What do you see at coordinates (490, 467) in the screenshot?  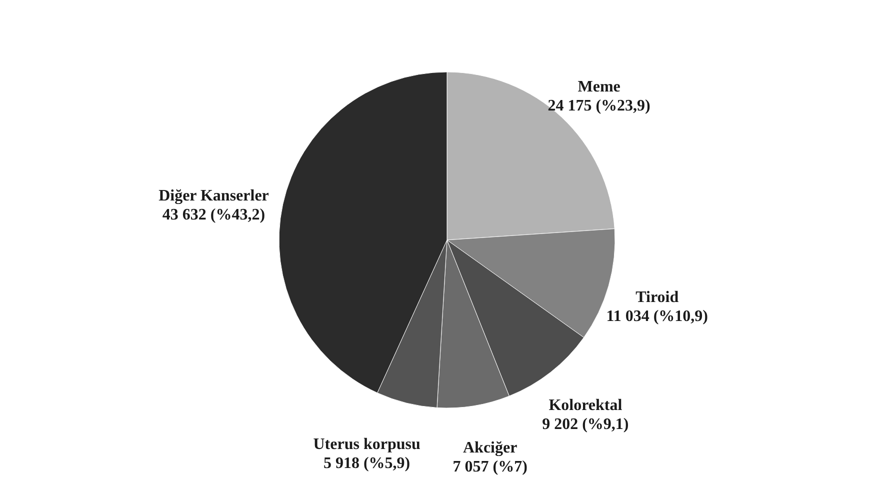 I see `data-label: 7 057 (%7)` at bounding box center [490, 467].